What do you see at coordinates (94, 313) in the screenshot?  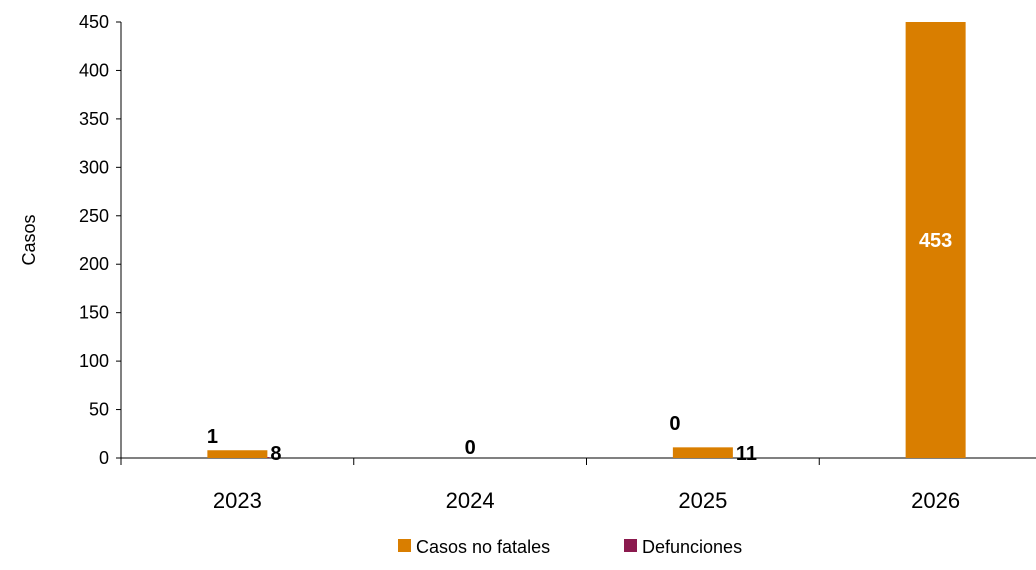 I see `y-tick-label: 150` at bounding box center [94, 313].